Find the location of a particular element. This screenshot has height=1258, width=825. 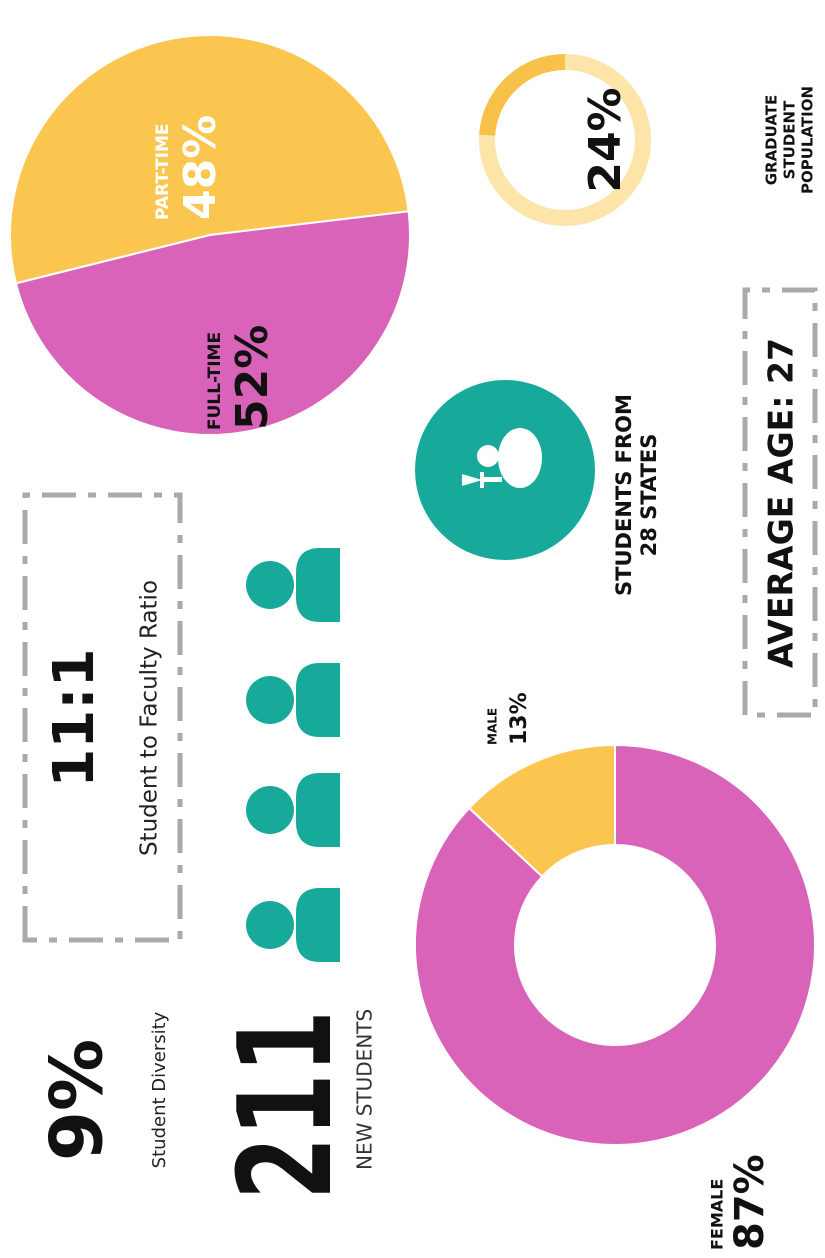

liberty-icon is located at coordinates (502, 458).